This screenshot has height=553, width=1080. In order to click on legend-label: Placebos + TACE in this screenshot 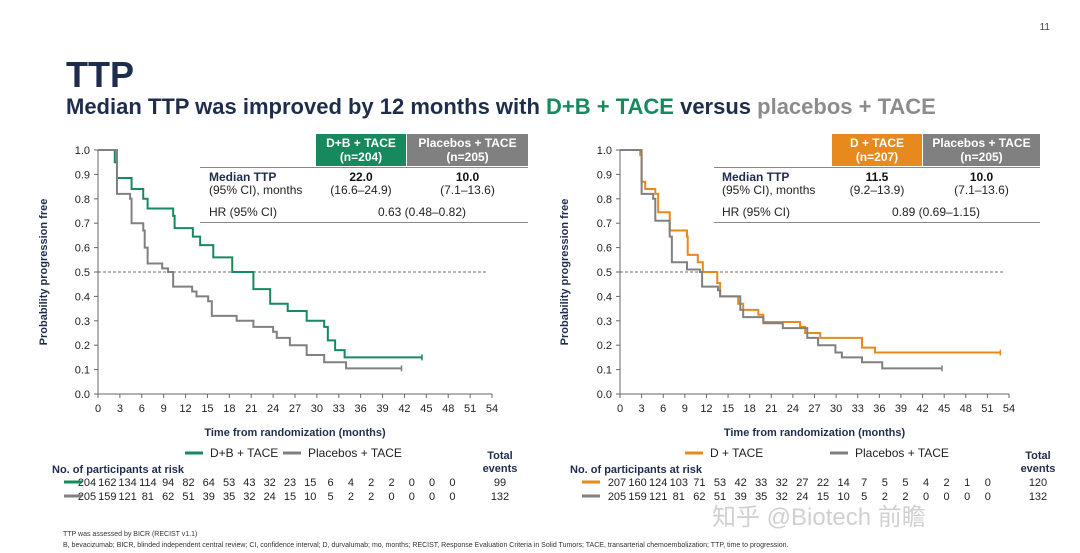, I will do `click(355, 453)`.